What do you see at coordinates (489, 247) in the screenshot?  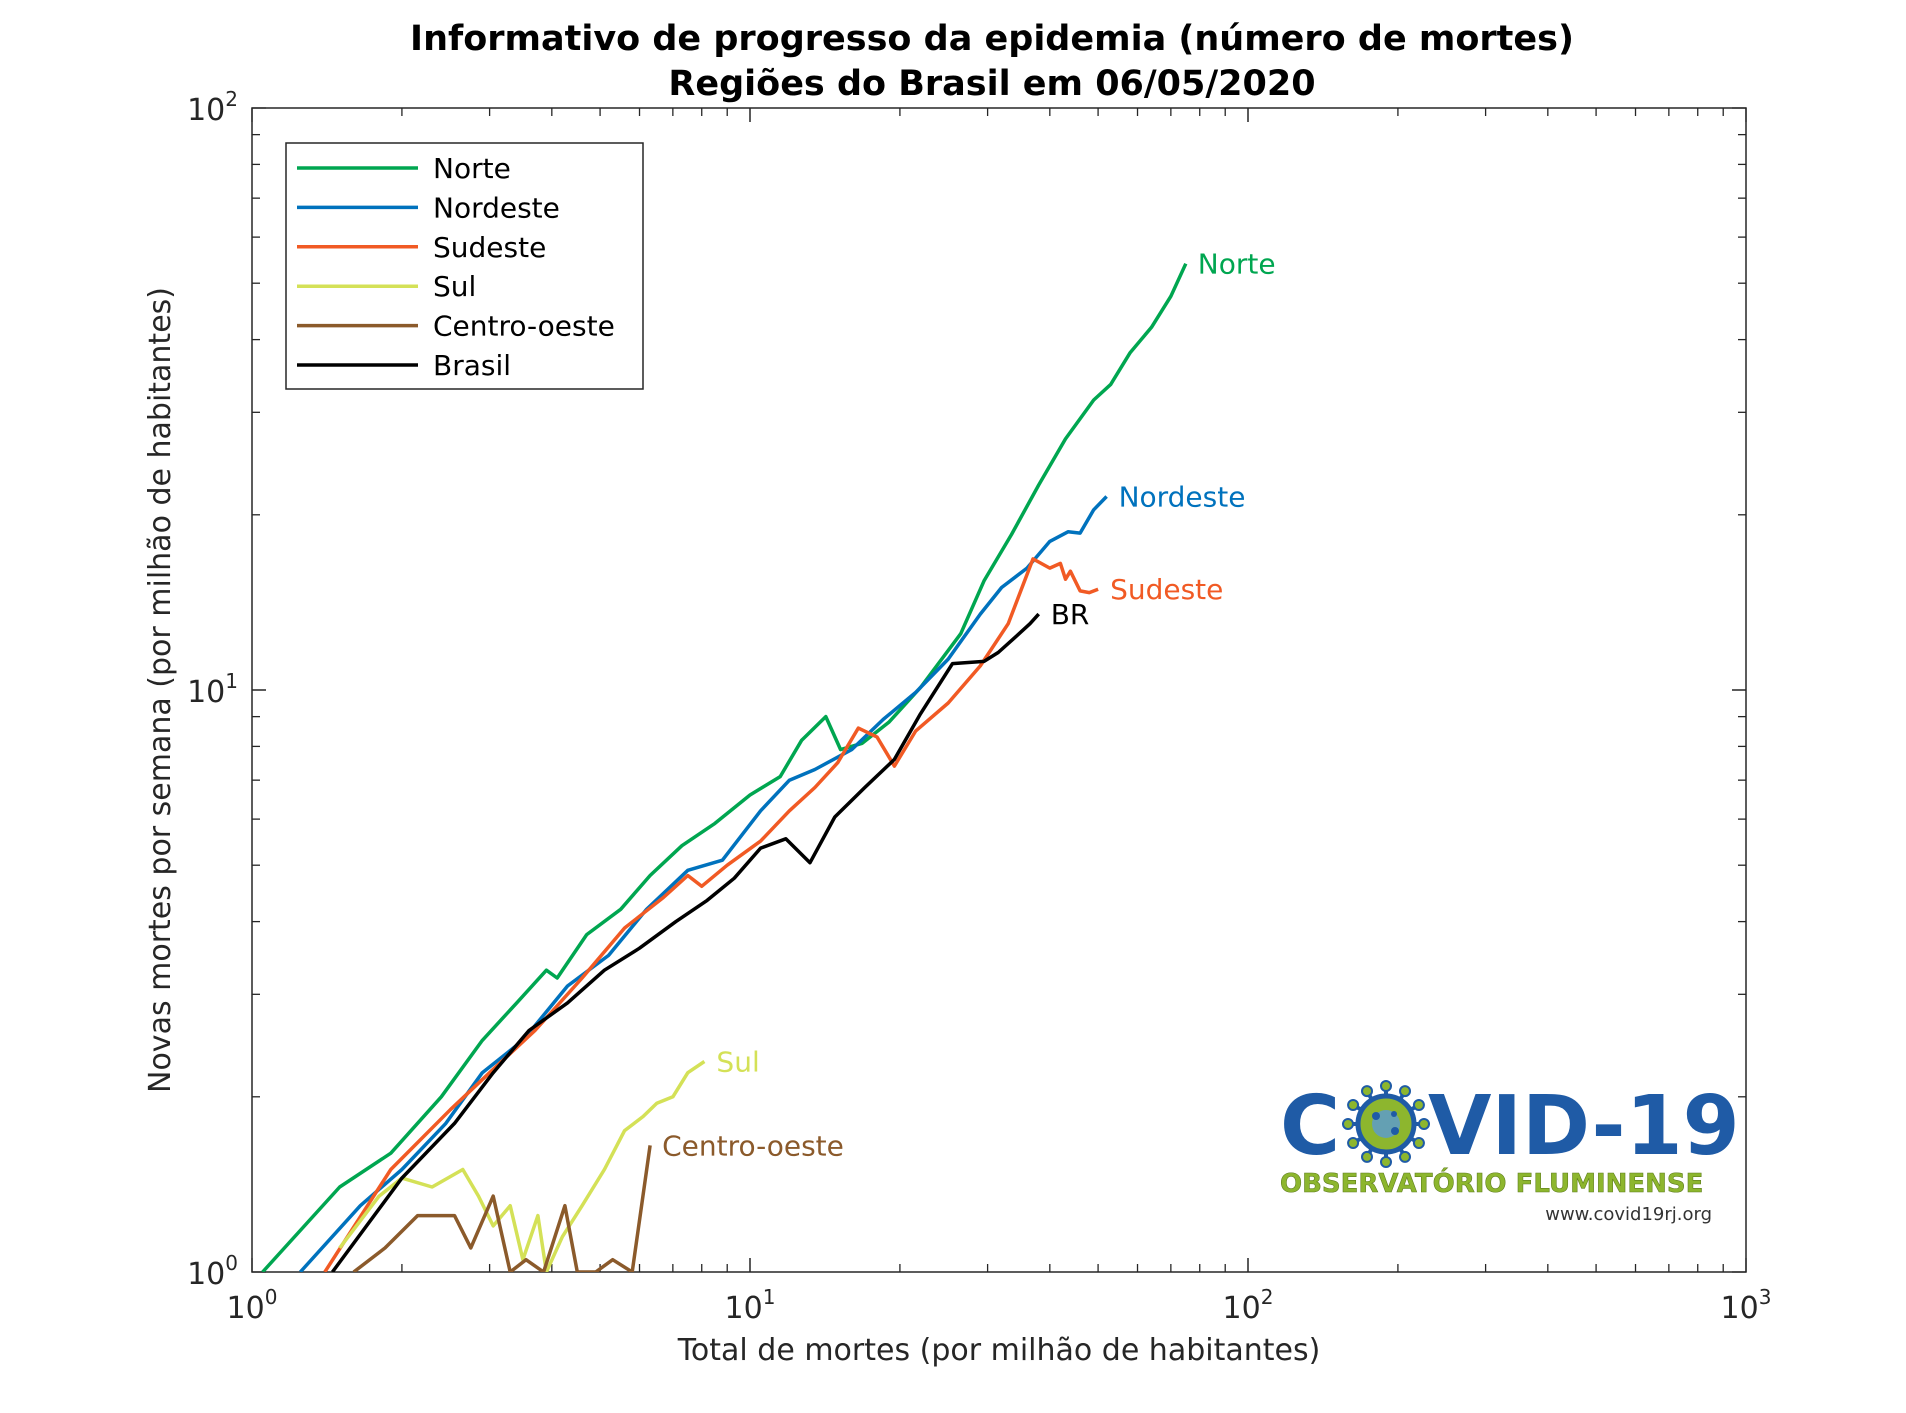 I see `legend-label-sudeste: Sudeste` at bounding box center [489, 247].